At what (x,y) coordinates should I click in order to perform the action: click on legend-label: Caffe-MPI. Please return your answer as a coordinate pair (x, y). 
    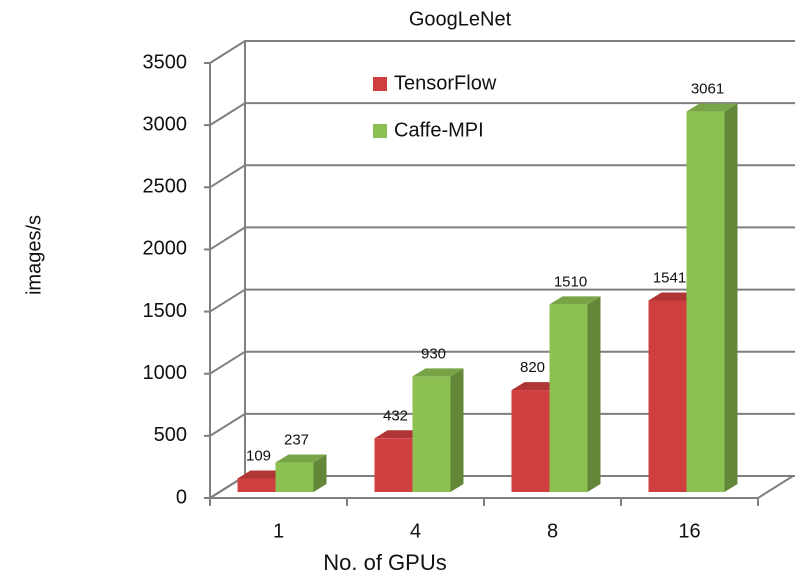
    Looking at the image, I should click on (439, 130).